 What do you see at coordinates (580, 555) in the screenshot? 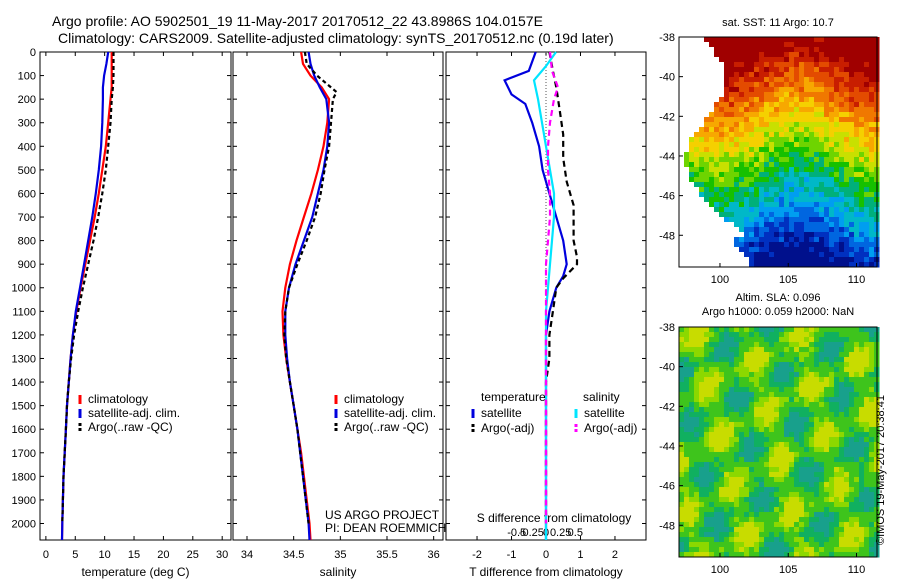
I see `x-tick-label: 1` at bounding box center [580, 555].